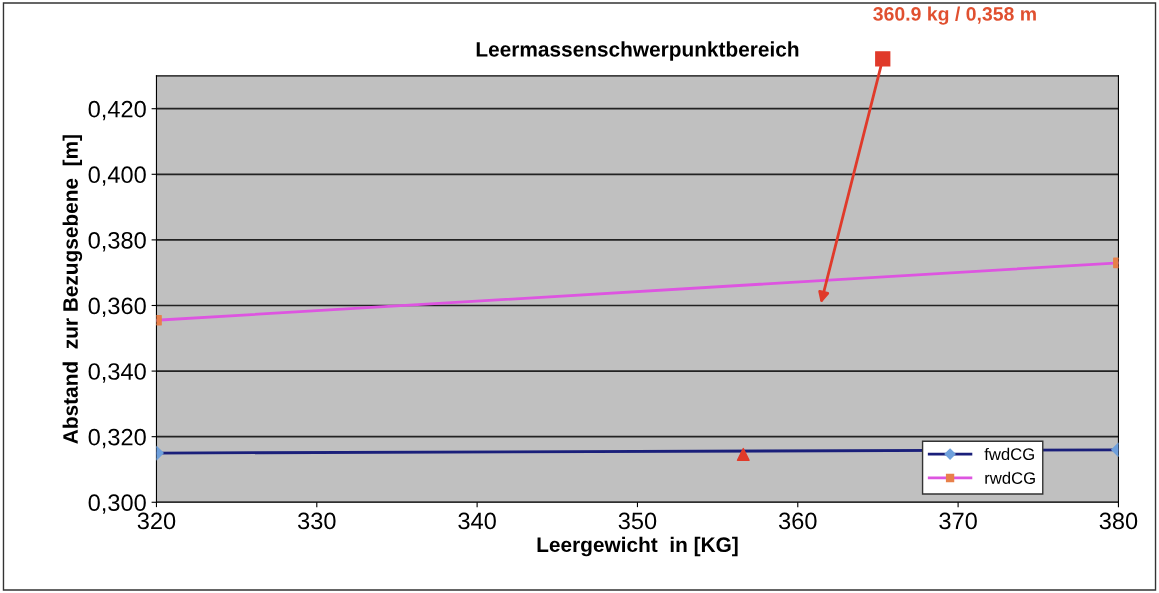 The width and height of the screenshot is (1159, 593). I want to click on x-tick-label: 350, so click(637, 521).